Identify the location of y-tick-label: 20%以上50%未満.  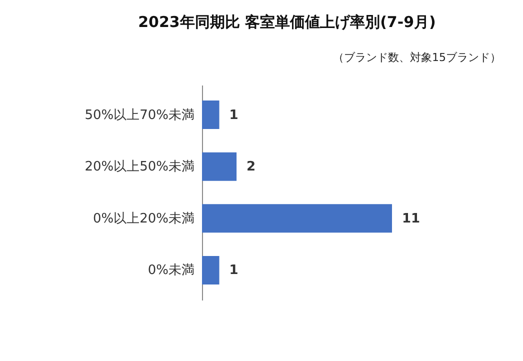
(139, 167).